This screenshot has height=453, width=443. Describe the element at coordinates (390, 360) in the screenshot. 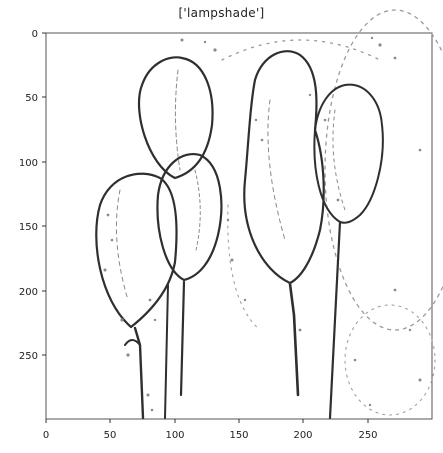

I see `background-oval-lower` at that location.